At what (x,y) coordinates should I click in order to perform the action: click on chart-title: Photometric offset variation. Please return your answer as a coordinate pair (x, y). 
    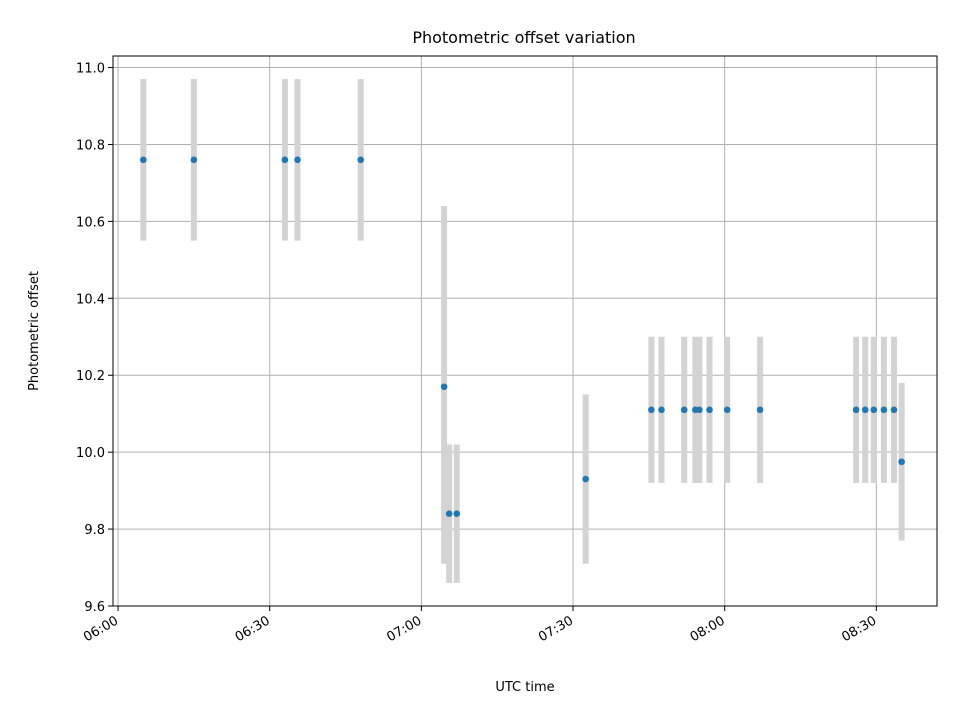
    Looking at the image, I should click on (523, 37).